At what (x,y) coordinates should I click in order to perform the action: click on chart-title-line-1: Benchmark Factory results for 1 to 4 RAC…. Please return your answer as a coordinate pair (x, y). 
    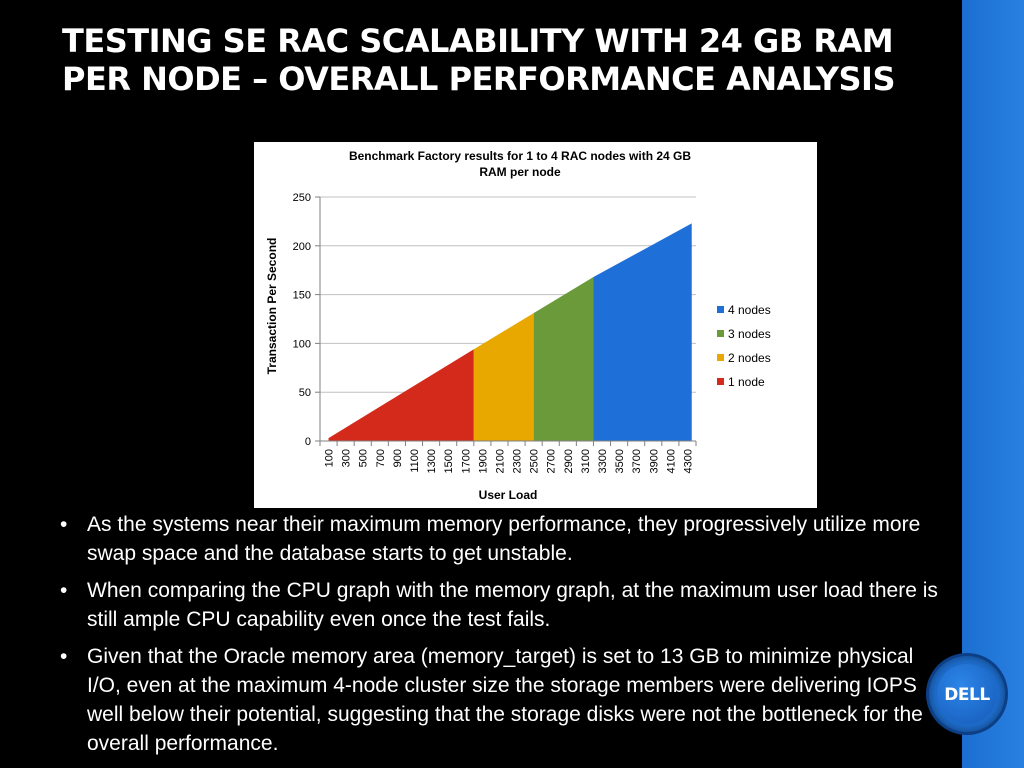
    Looking at the image, I should click on (520, 156).